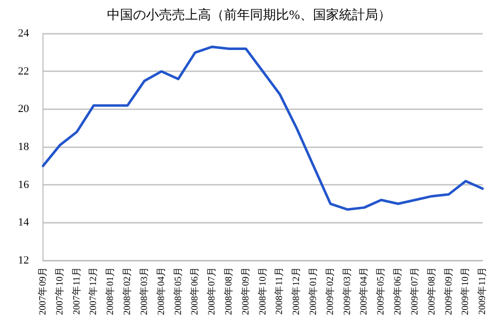 The height and width of the screenshot is (325, 500). Describe the element at coordinates (24, 109) in the screenshot. I see `y-tick-label: 20` at that location.